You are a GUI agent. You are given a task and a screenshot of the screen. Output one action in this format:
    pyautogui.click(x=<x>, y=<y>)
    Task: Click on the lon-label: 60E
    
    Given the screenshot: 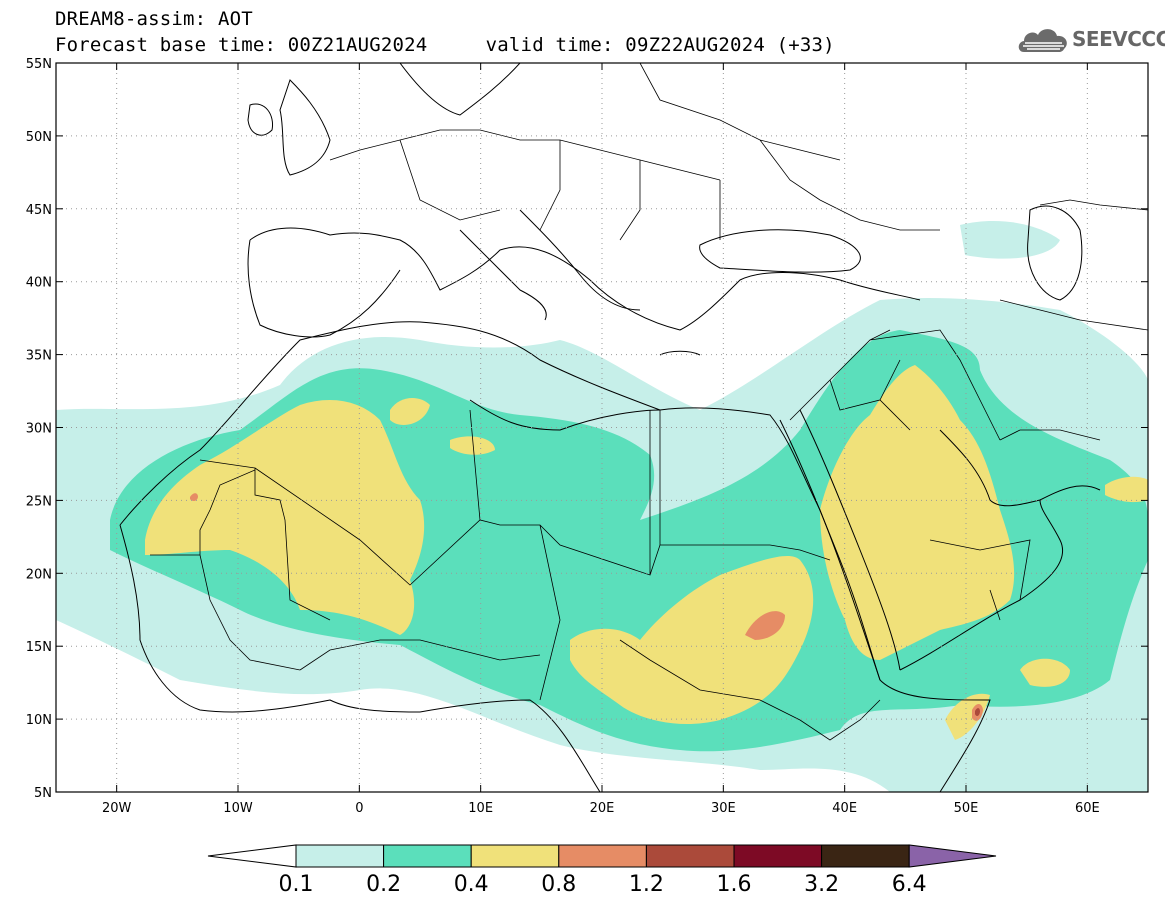 What is the action you would take?
    pyautogui.click(x=1087, y=808)
    